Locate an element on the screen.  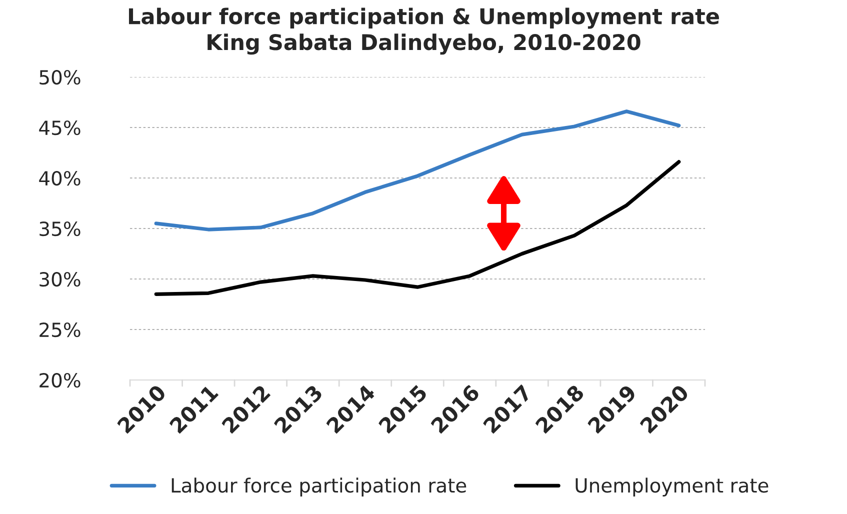
y-tick-label: 40% is located at coordinates (59, 178).